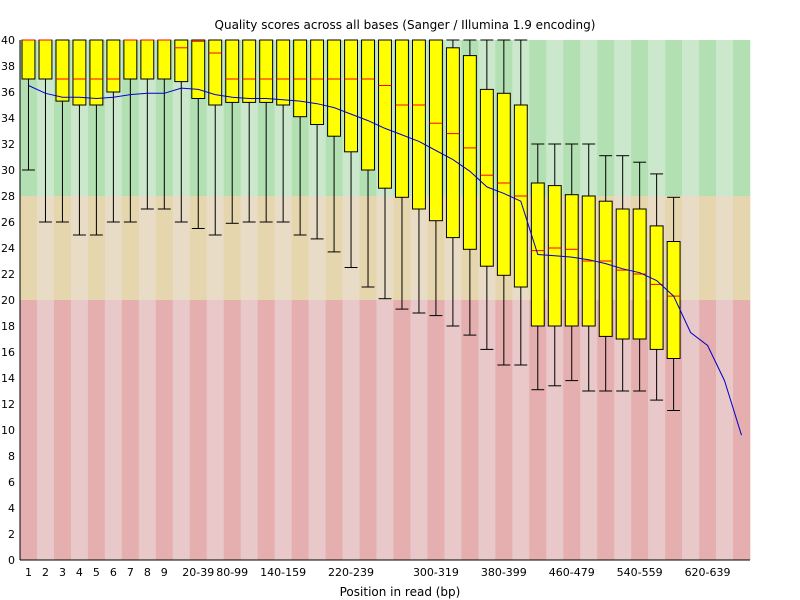 This screenshot has height=600, width=800. Describe the element at coordinates (232, 572) in the screenshot. I see `x-tick-12: 80-99` at that location.